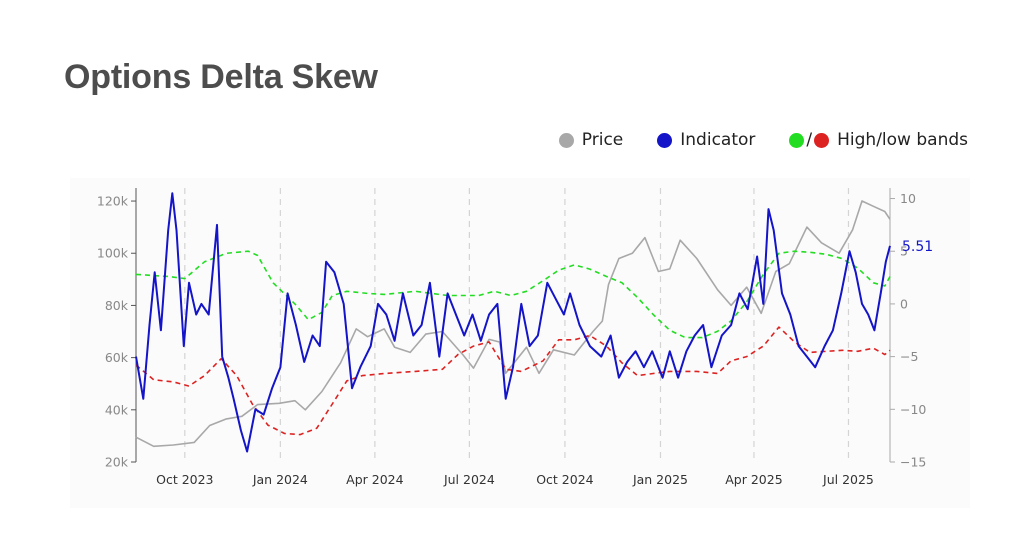 The width and height of the screenshot is (1024, 560). I want to click on low-band-dot-icon, so click(822, 140).